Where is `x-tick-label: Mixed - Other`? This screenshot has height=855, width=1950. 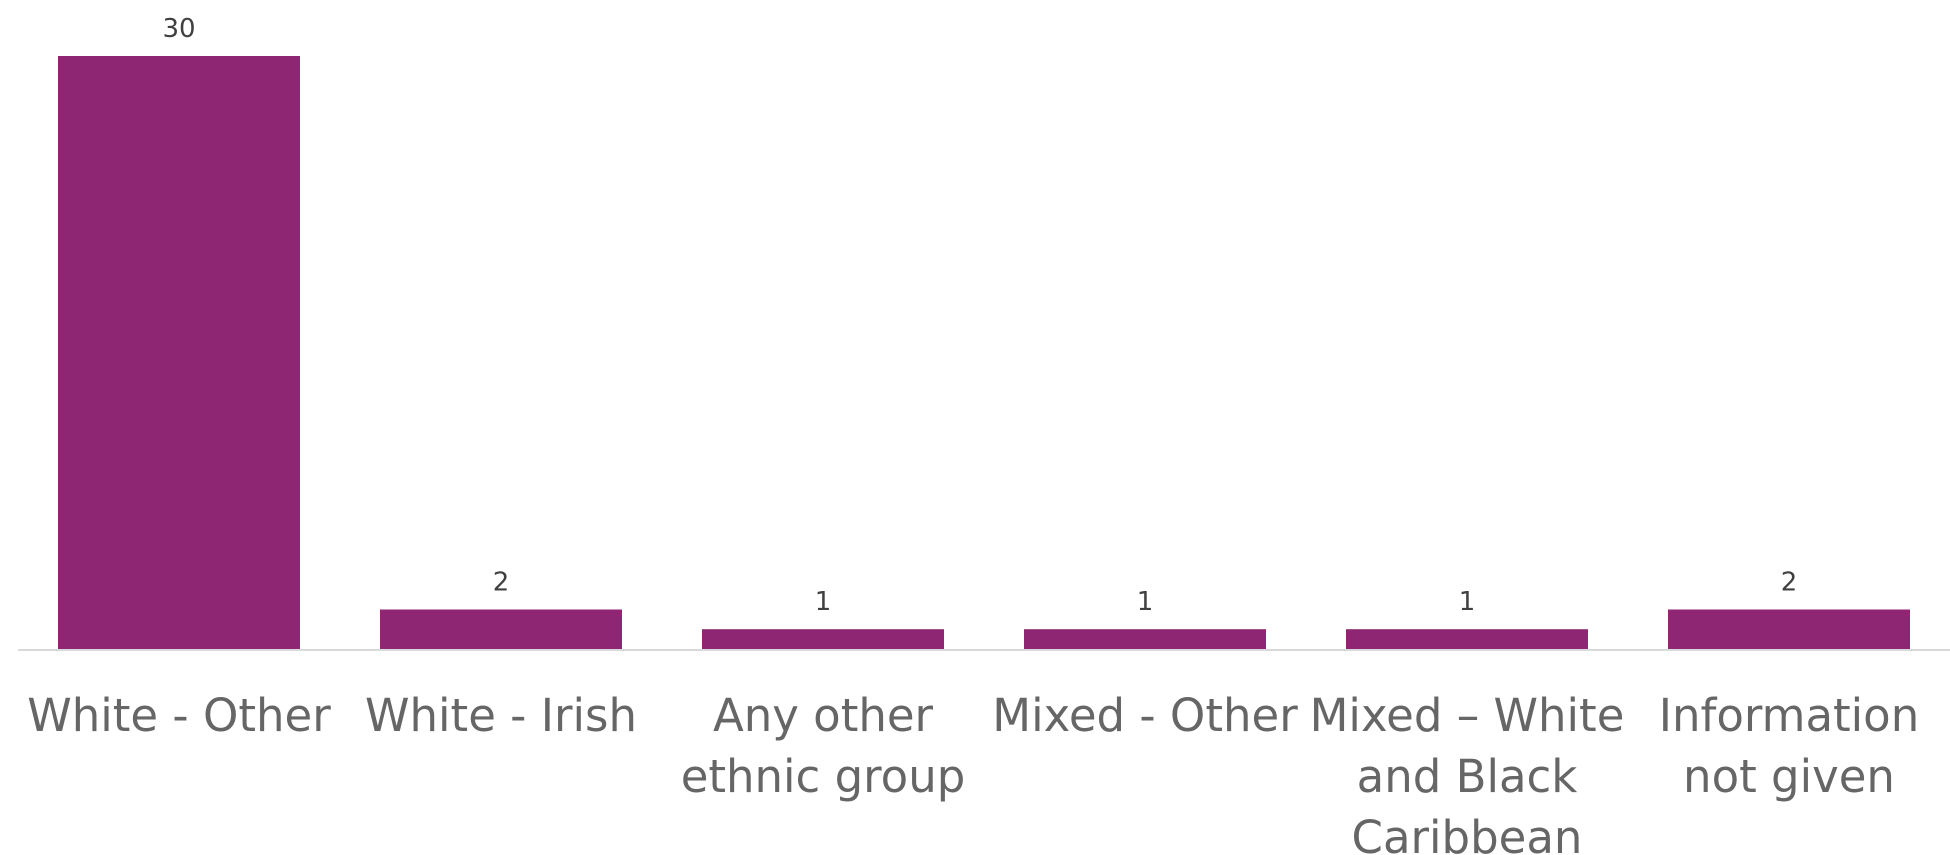
x-tick-label: Mixed - Other is located at coordinates (1145, 715).